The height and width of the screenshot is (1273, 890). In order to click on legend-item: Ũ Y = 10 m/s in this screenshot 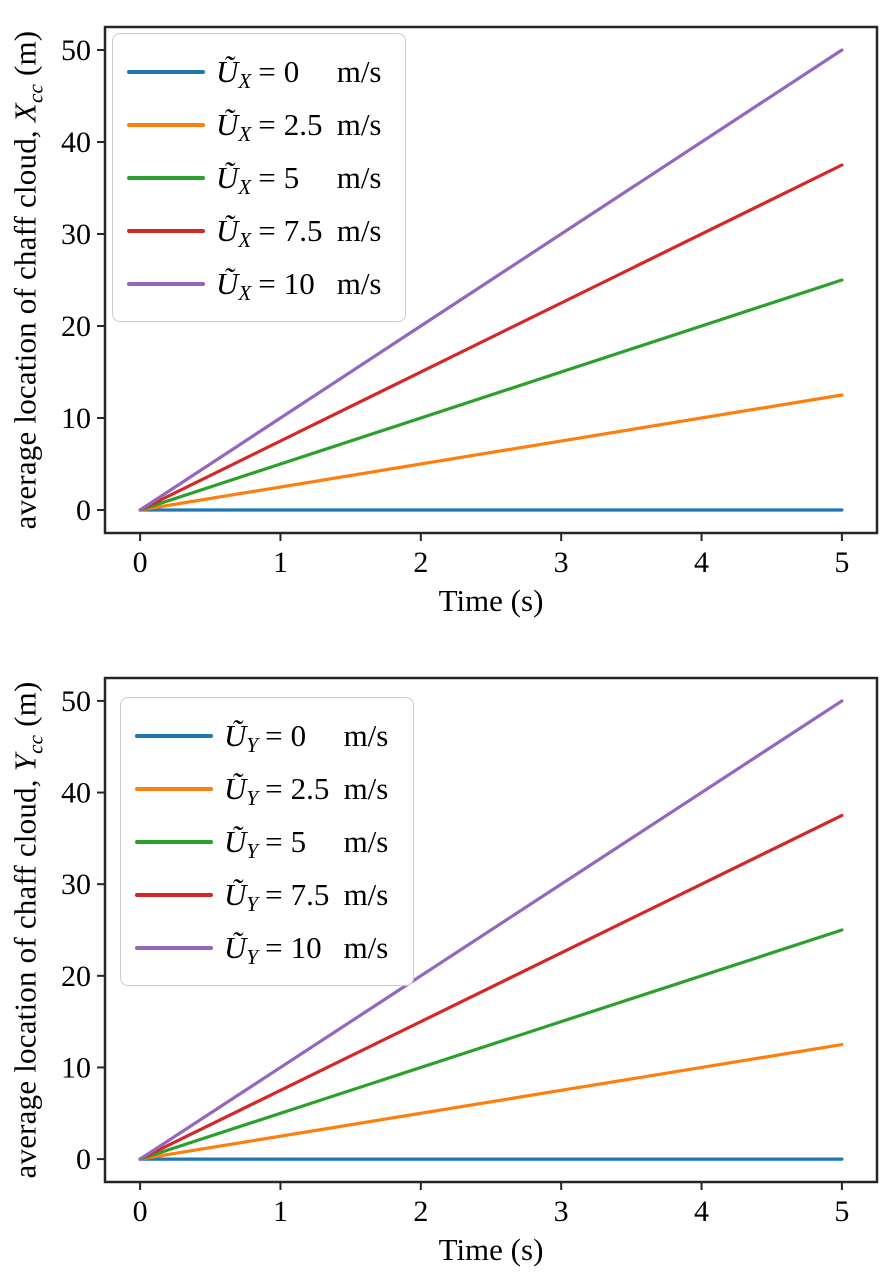, I will do `click(267, 947)`.